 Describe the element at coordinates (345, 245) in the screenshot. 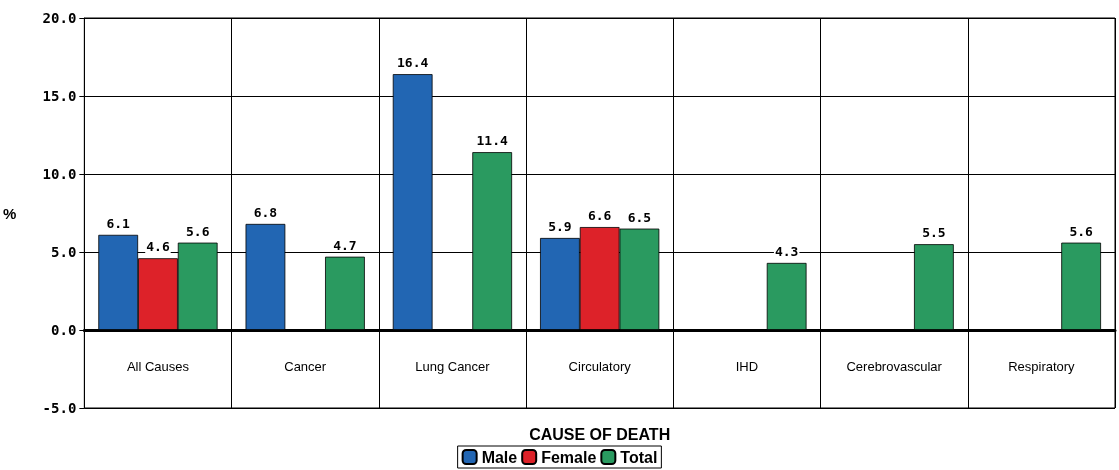

I see `data-label: 4.7` at that location.